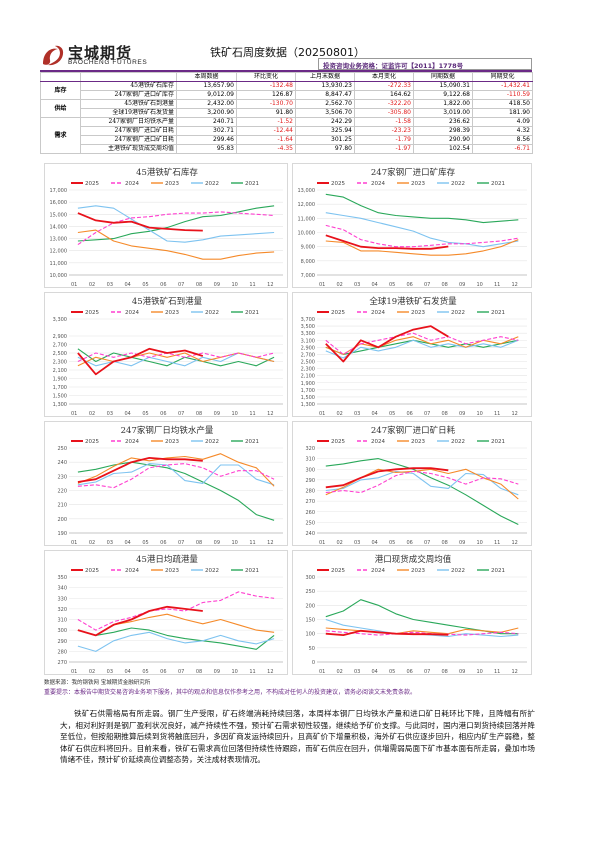  What do you see at coordinates (60, 135) in the screenshot?
I see `table-category-cell: 需求` at bounding box center [60, 135].